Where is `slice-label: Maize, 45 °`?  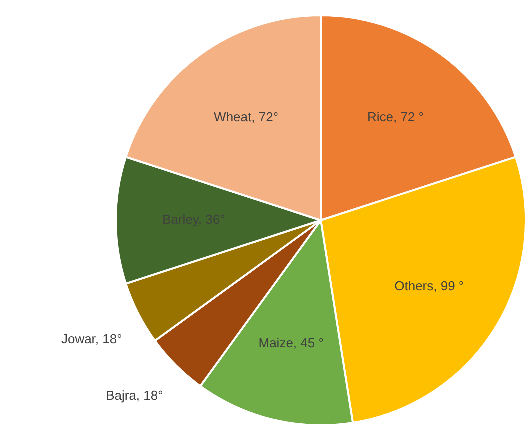
slice-label: Maize, 45 ° is located at coordinates (291, 343).